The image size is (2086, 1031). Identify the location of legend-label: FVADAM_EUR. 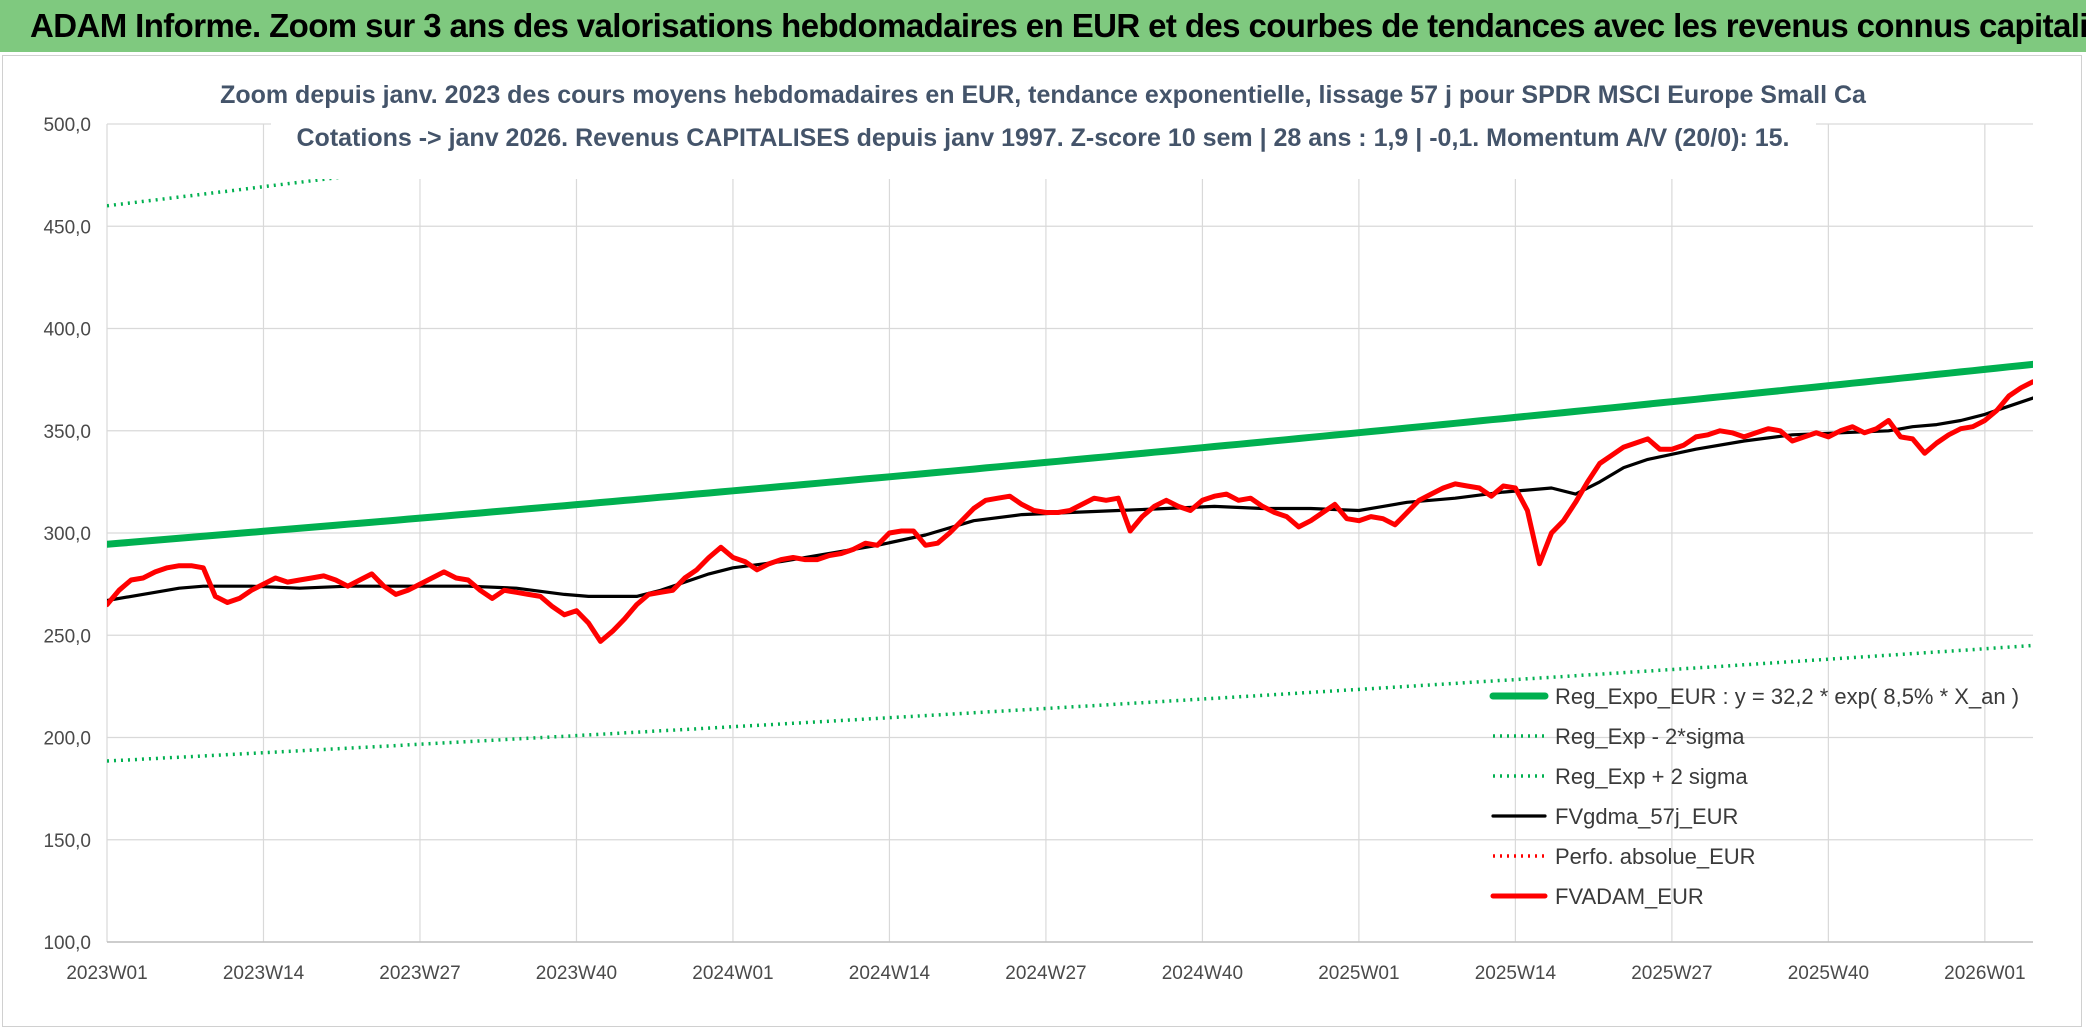
(1629, 896).